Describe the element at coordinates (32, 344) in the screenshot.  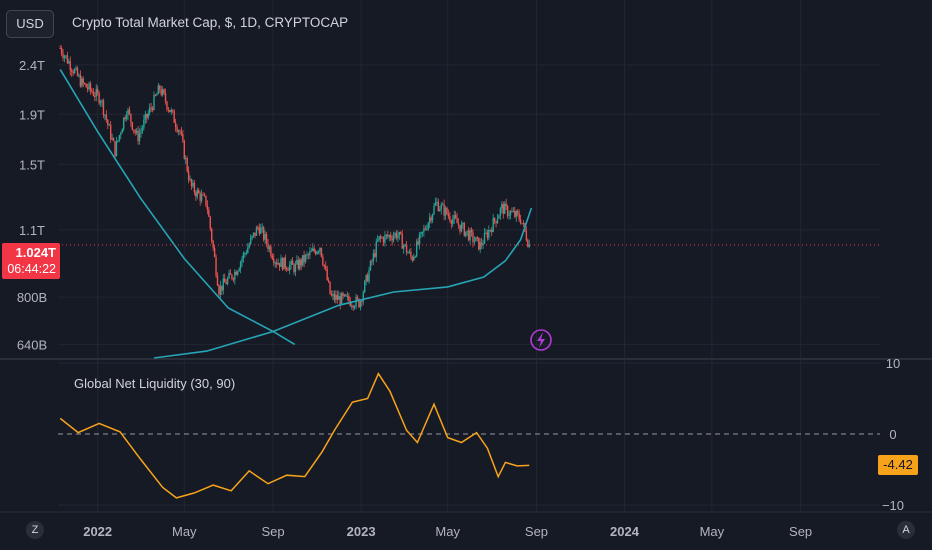
I see `price-axis-tick: 640B` at that location.